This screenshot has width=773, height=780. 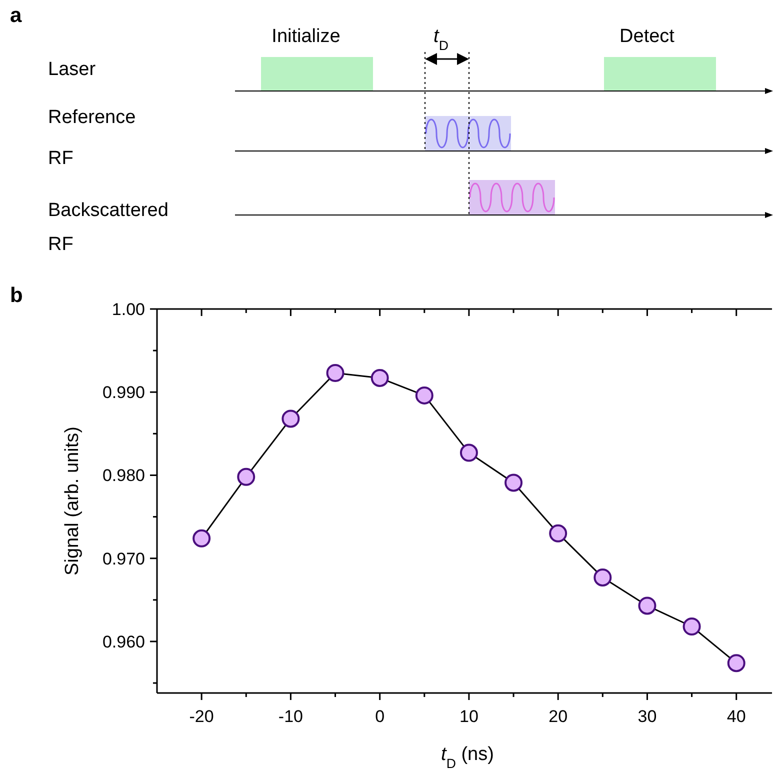 What do you see at coordinates (647, 716) in the screenshot?
I see `x-tick-label: 30` at bounding box center [647, 716].